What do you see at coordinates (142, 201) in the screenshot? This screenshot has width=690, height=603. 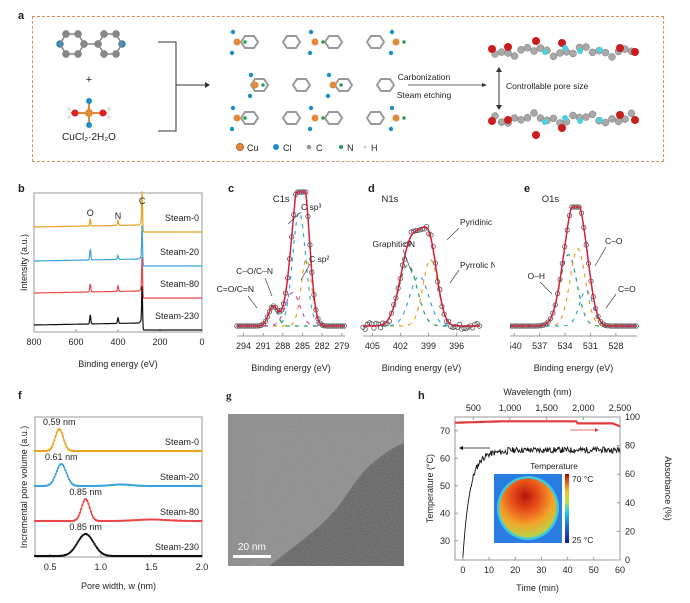 I see `peak-label: C` at bounding box center [142, 201].